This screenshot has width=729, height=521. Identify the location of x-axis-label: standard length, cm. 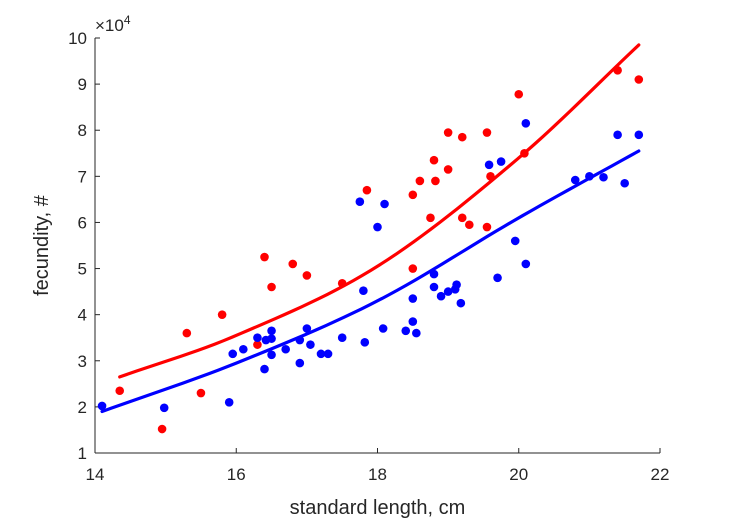
(378, 508).